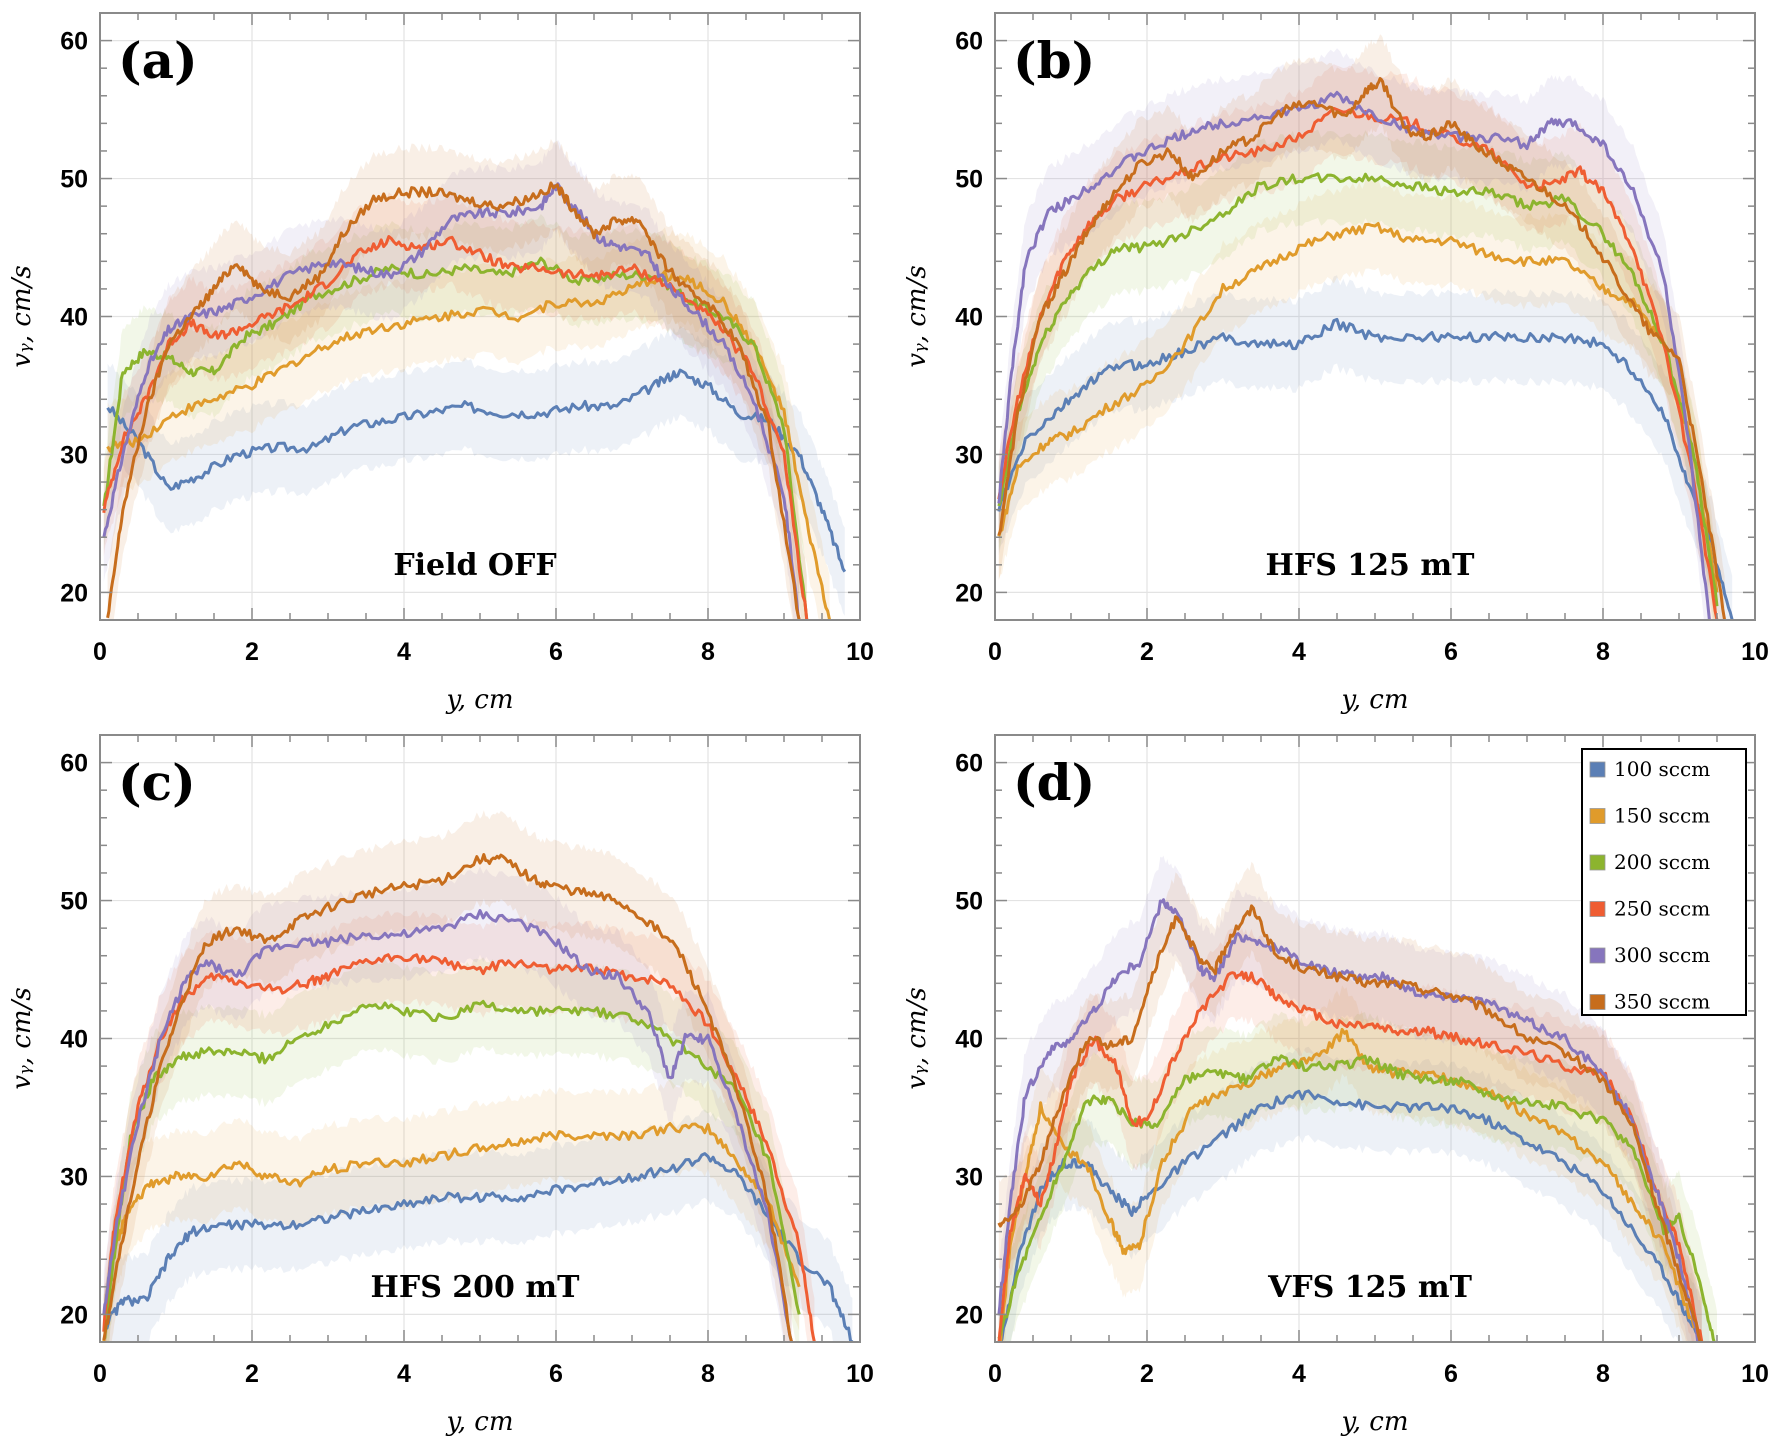 This screenshot has width=1788, height=1440. Describe the element at coordinates (1371, 565) in the screenshot. I see `panel-annotation: HFS 125 mT` at that location.